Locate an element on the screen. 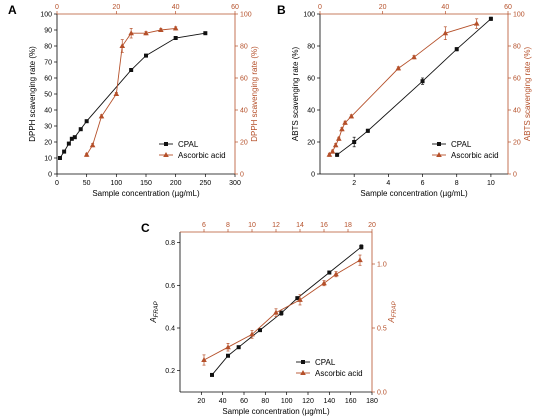 The width and height of the screenshot is (550, 420). x2-tick-label: 16 is located at coordinates (324, 225).